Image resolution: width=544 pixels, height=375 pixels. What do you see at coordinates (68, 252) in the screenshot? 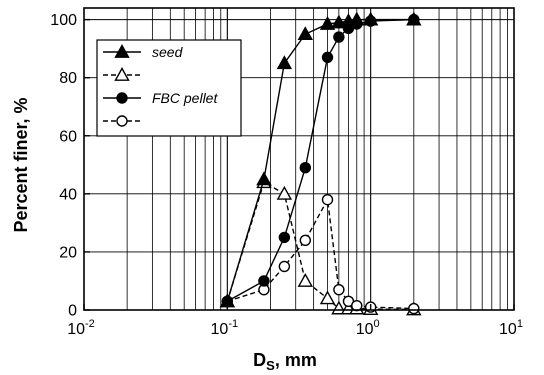
I see `y-tick-label: 20` at bounding box center [68, 252].